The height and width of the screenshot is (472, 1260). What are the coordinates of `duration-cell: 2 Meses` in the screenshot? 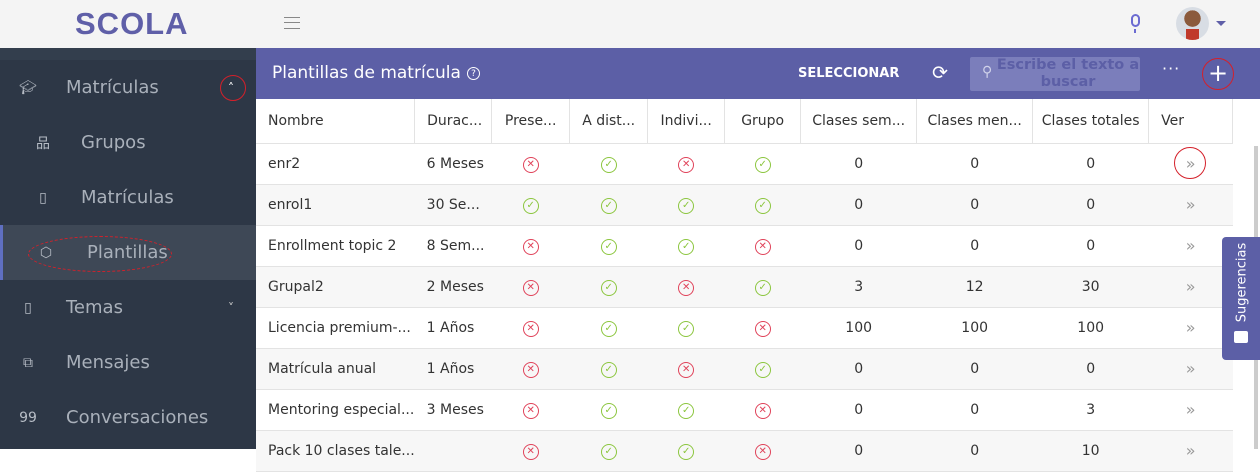 It's located at (453, 287).